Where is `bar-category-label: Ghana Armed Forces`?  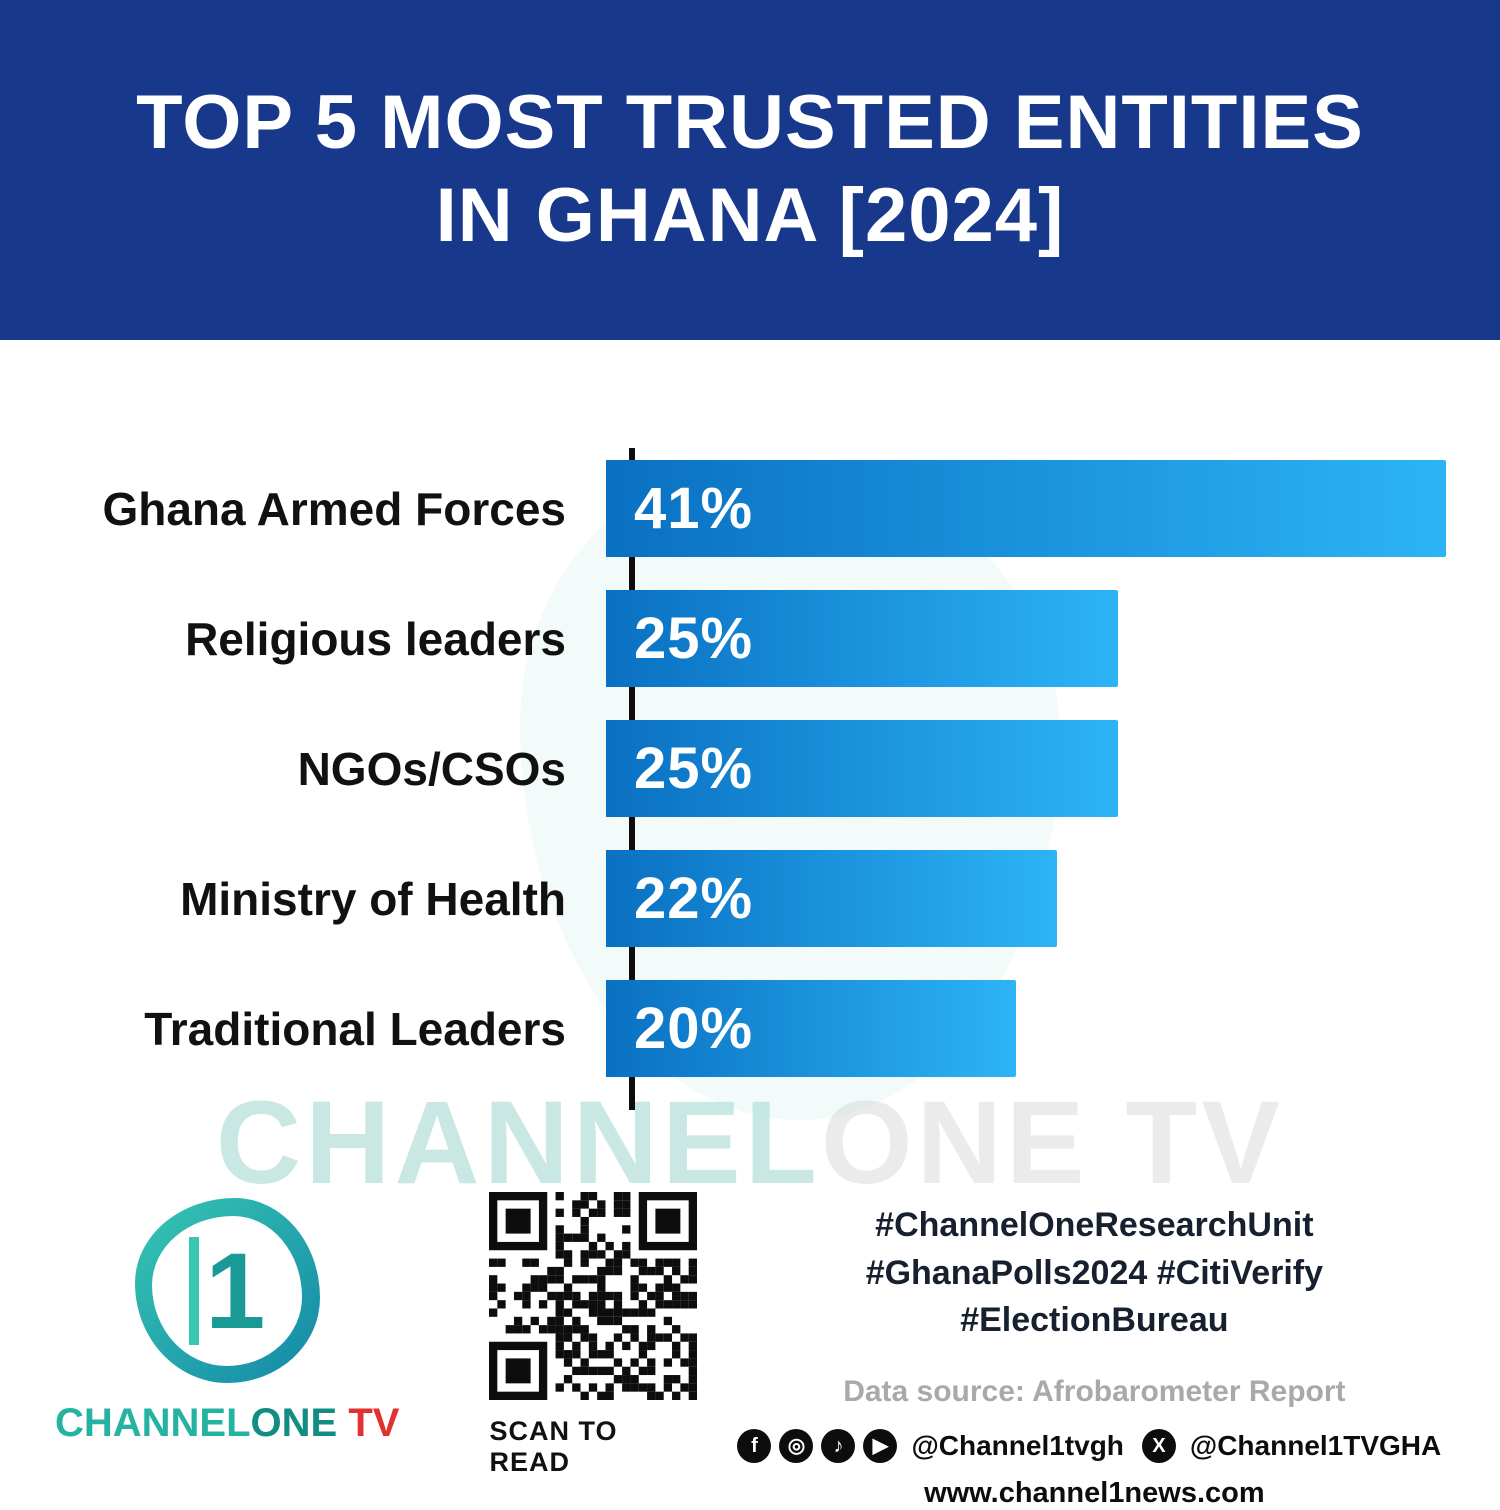
bar-category-label: Ghana Armed Forces is located at coordinates (334, 508).